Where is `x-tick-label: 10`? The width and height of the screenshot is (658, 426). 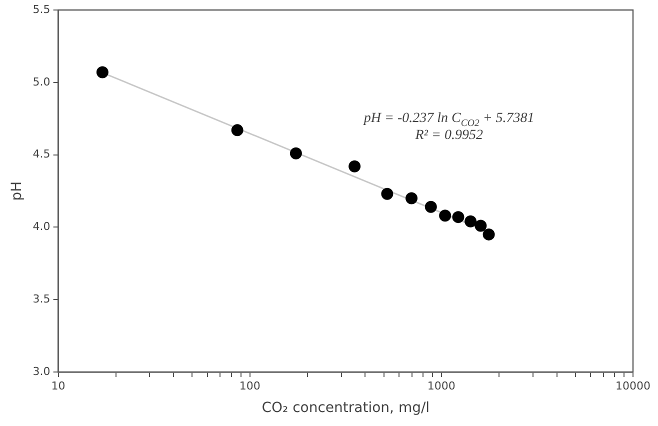
x-tick-label: 10 is located at coordinates (58, 385).